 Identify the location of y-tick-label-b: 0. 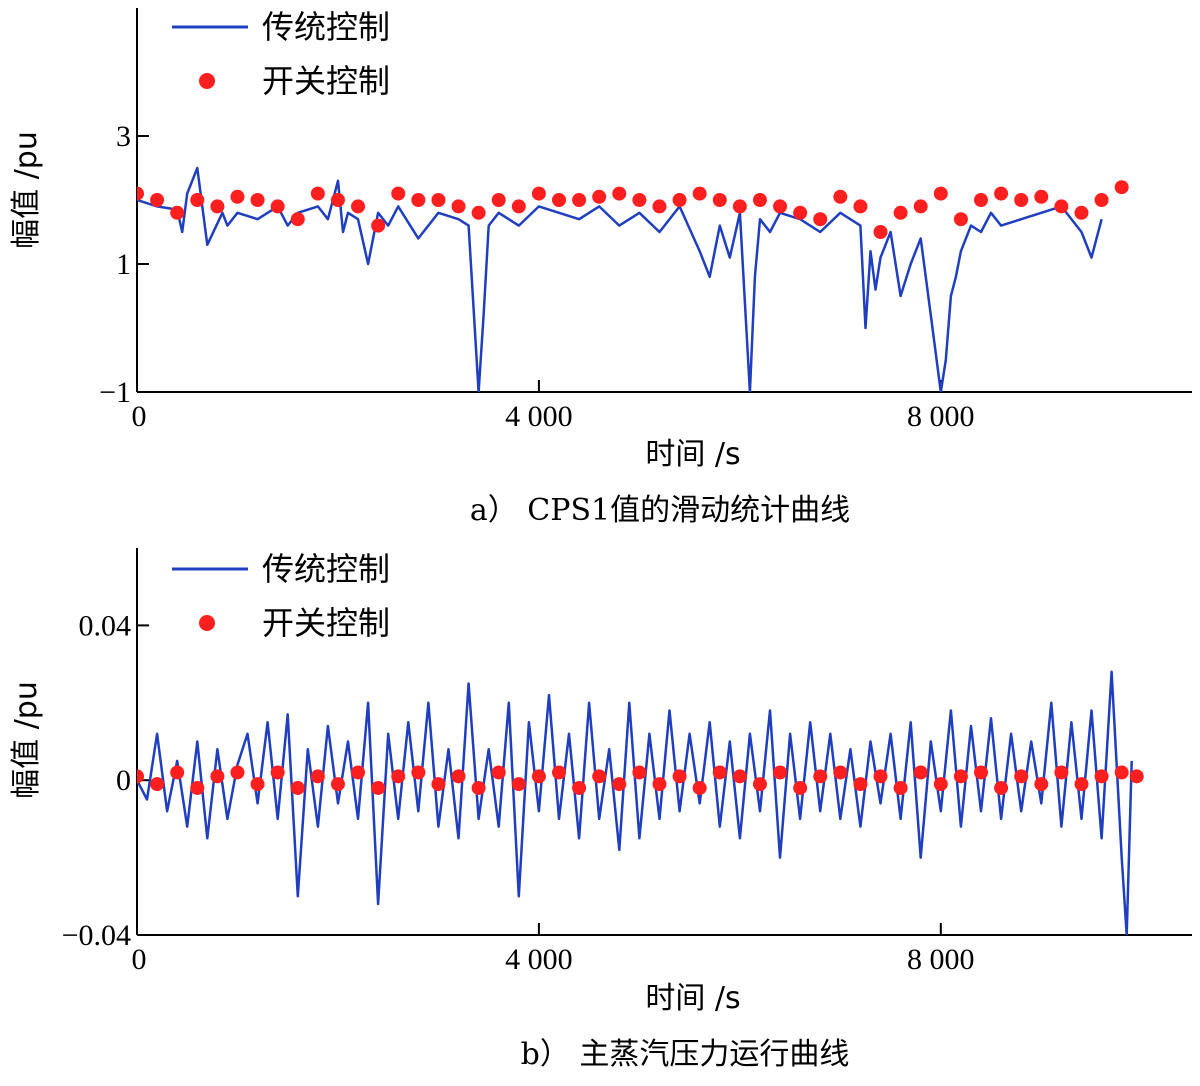
(123, 780).